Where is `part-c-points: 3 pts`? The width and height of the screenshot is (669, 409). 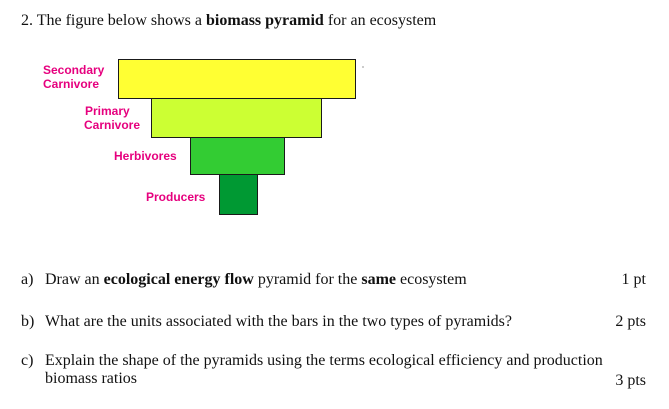
part-c-points: 3 pts is located at coordinates (630, 380).